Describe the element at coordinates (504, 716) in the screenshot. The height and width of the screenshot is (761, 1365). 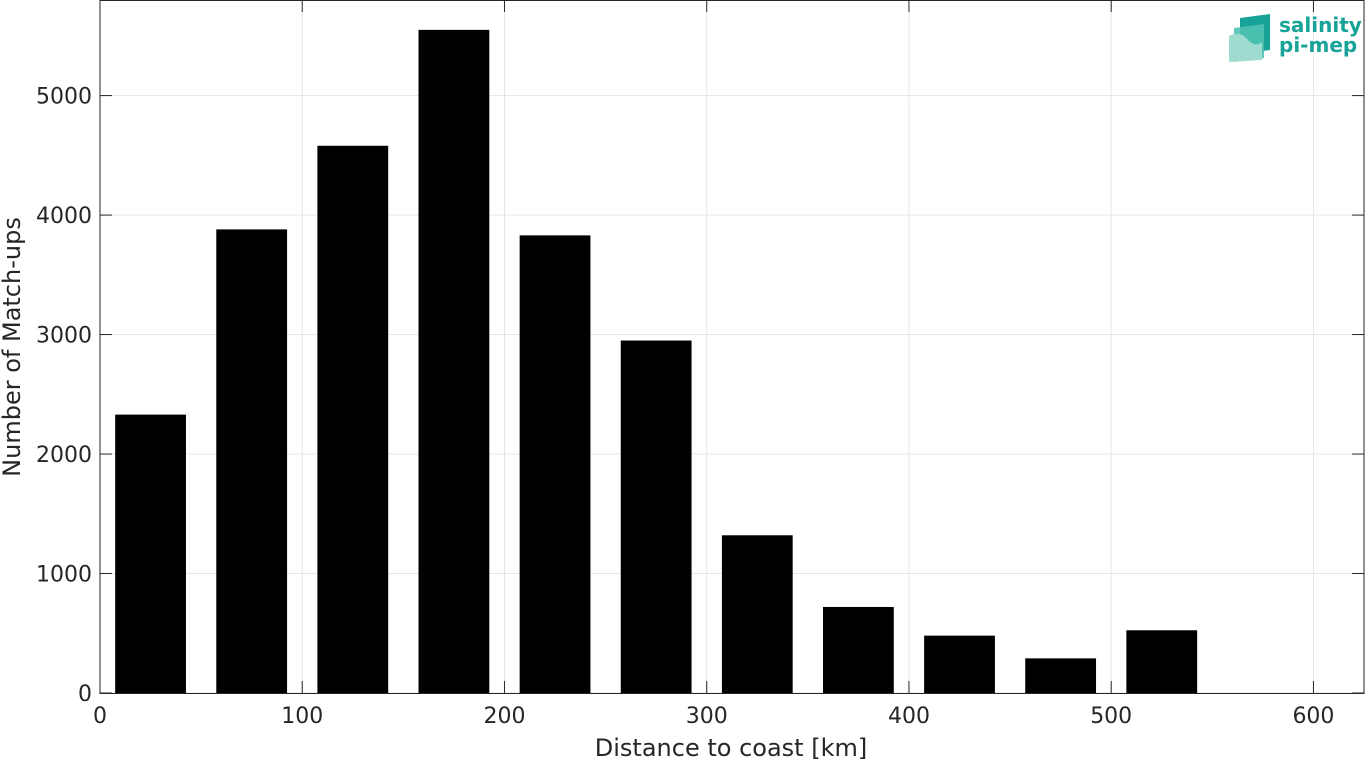
I see `x-tick-label: 200` at that location.